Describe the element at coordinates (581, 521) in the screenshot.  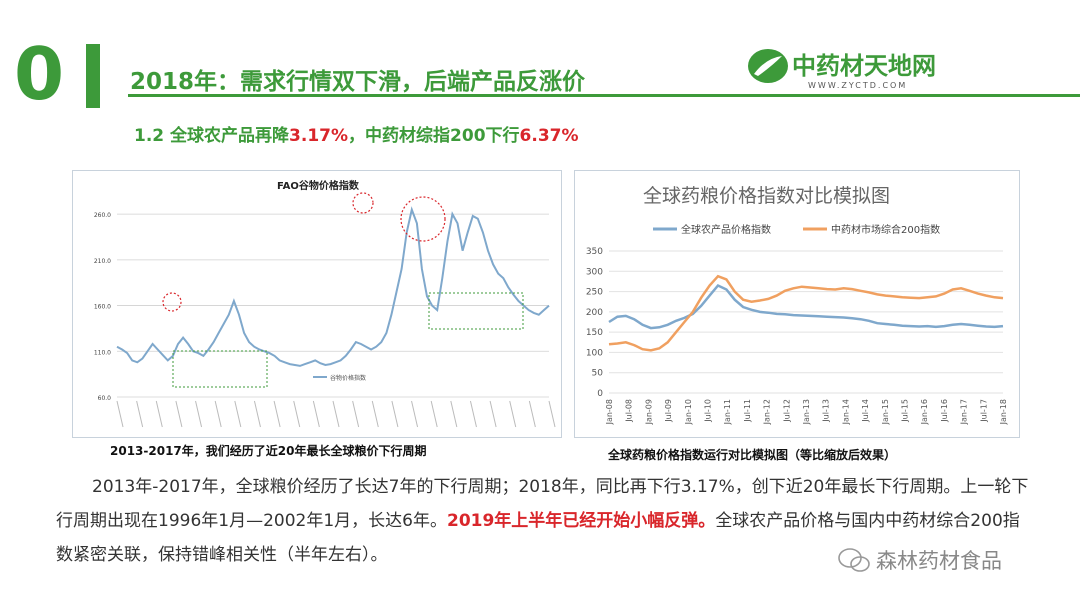
I see `paragraph-highlight: 2019年上半年已经开始小幅反弹。` at that location.